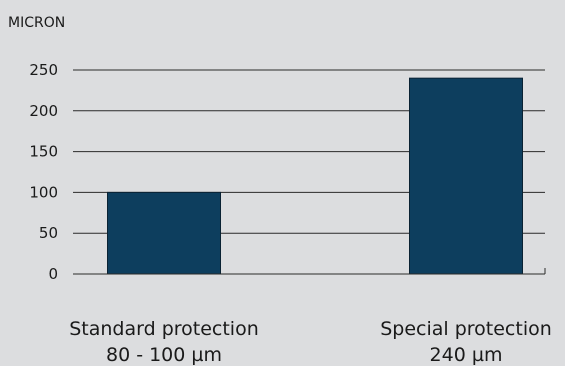  What do you see at coordinates (48, 233) in the screenshot?
I see `y-tick-label: 50` at bounding box center [48, 233].